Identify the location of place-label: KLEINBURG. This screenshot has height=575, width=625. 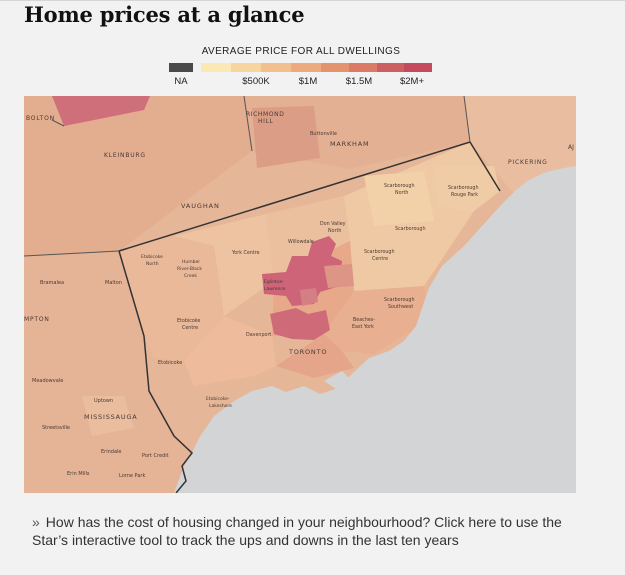
(125, 155).